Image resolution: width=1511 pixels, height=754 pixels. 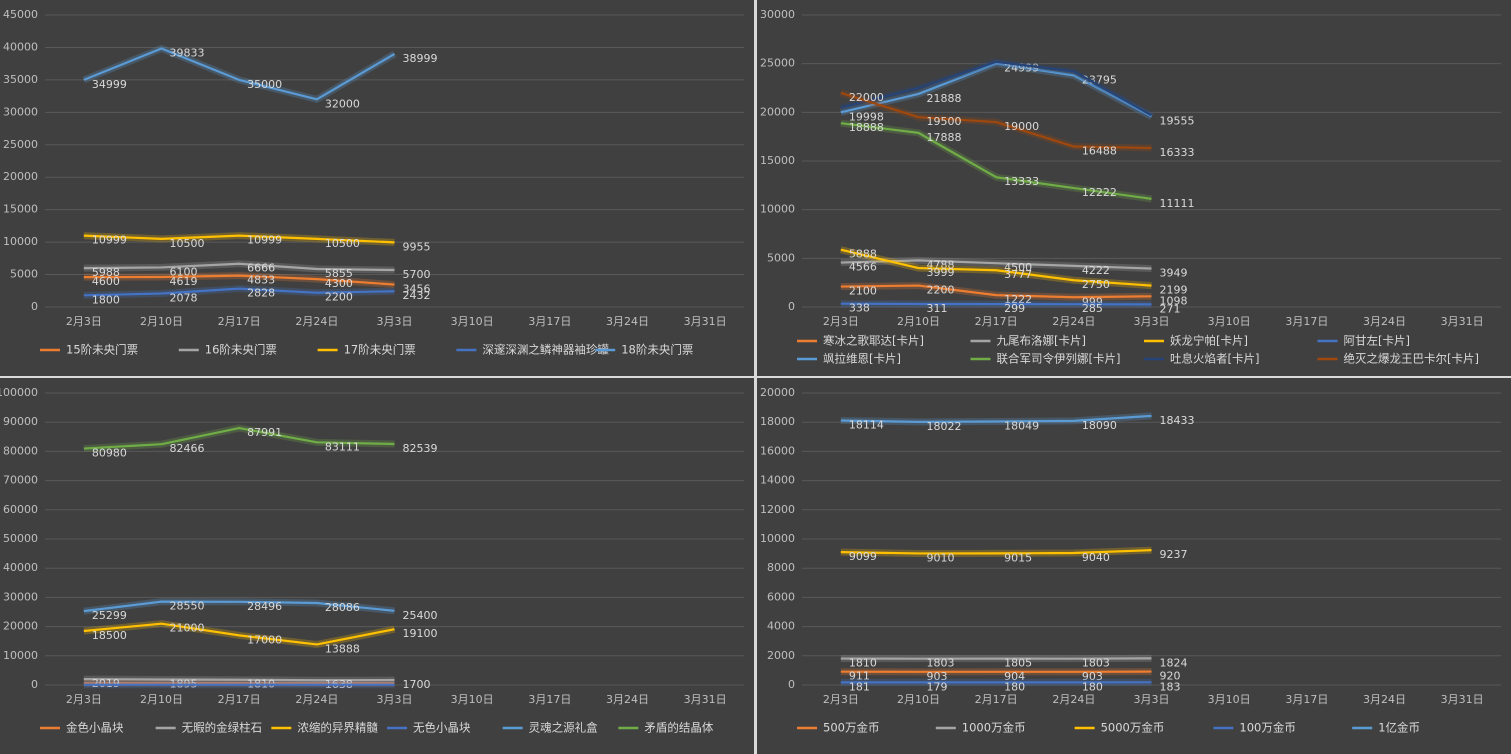 What do you see at coordinates (106, 299) in the screenshot?
I see `data-label: 1800` at bounding box center [106, 299].